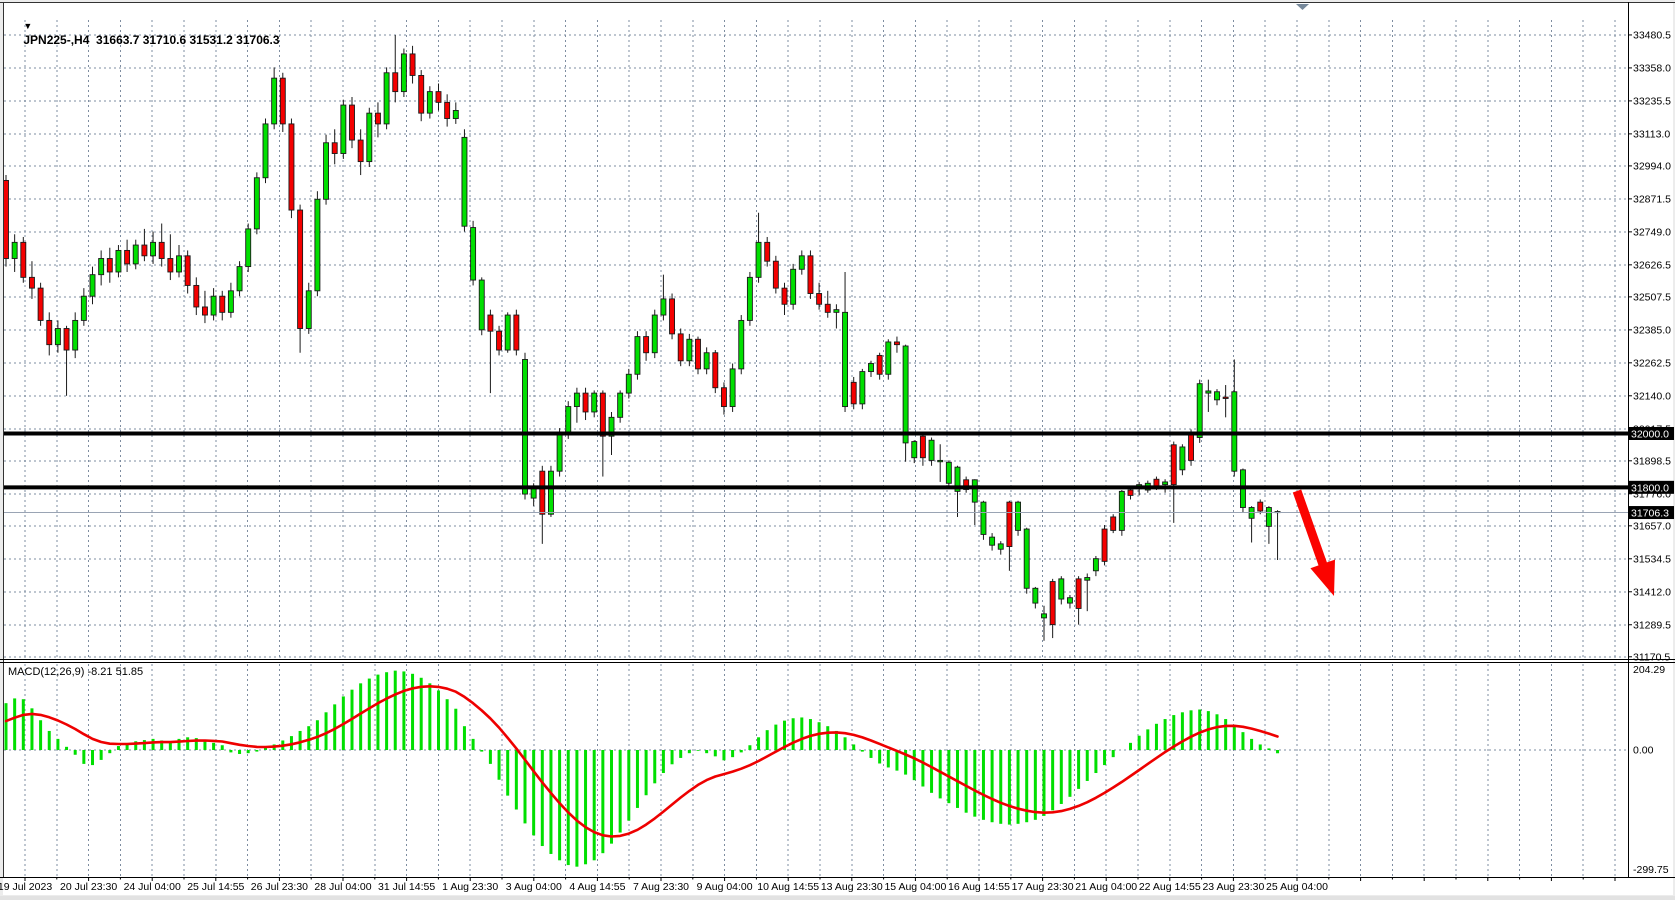 The width and height of the screenshot is (1675, 900). I want to click on price-tick-label: 31170.5, so click(1651, 657).